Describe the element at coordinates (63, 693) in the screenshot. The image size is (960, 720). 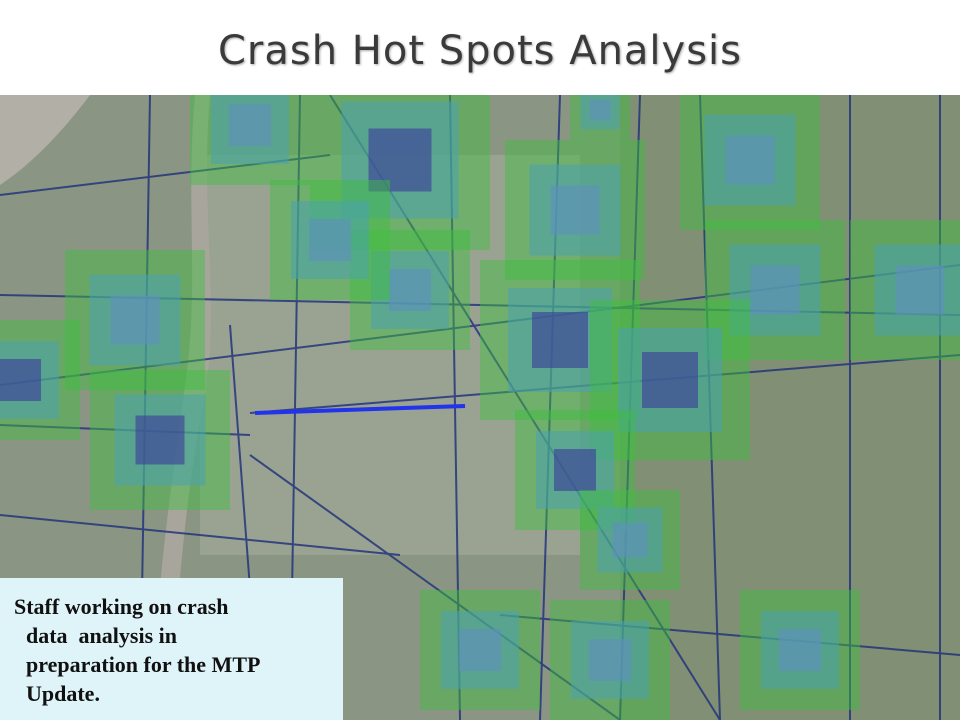
I see `caption-line: Update.` at that location.